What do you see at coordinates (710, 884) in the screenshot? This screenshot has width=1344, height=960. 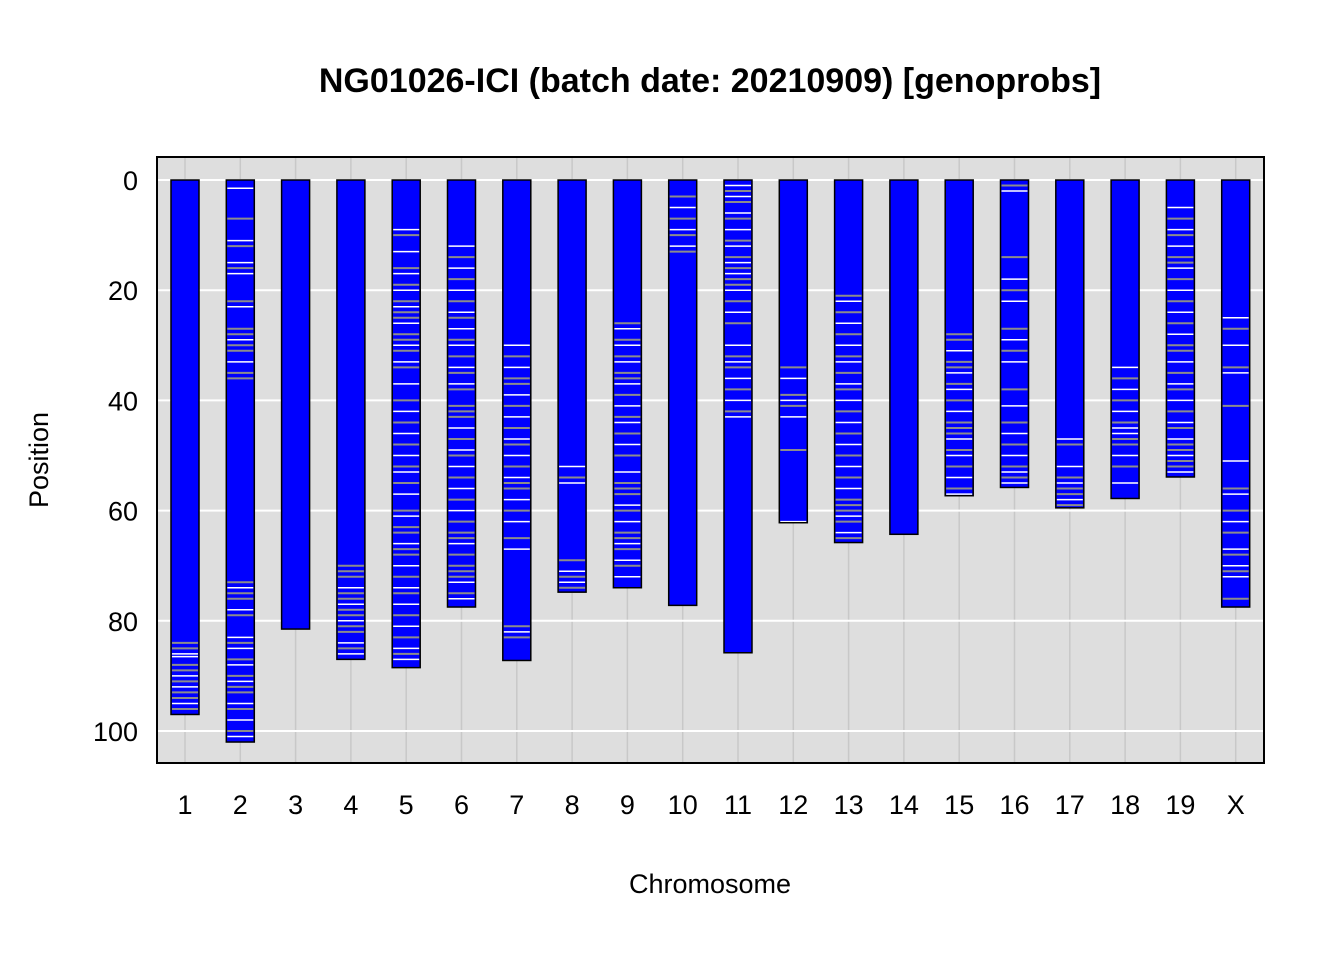 I see `x-axis-label: Chromosome` at bounding box center [710, 884].